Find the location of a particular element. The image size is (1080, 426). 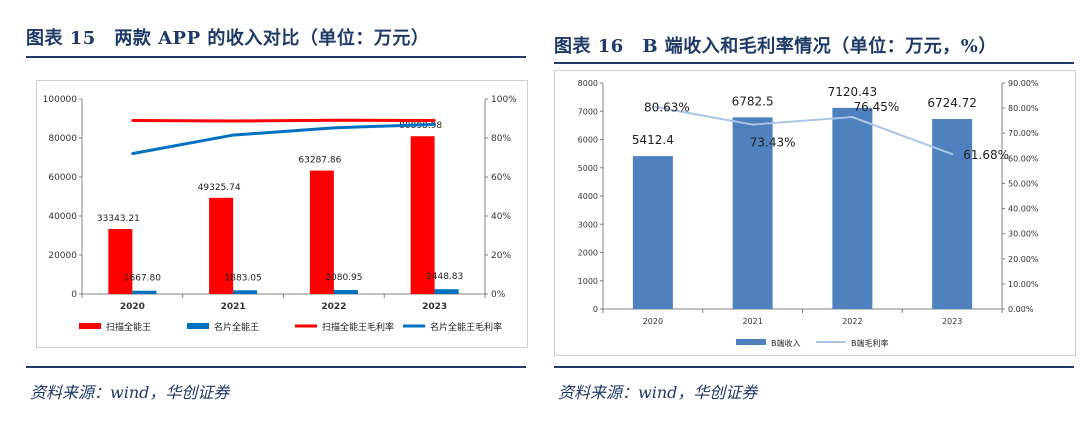

legend-label: 扫描全能王 is located at coordinates (128, 327).